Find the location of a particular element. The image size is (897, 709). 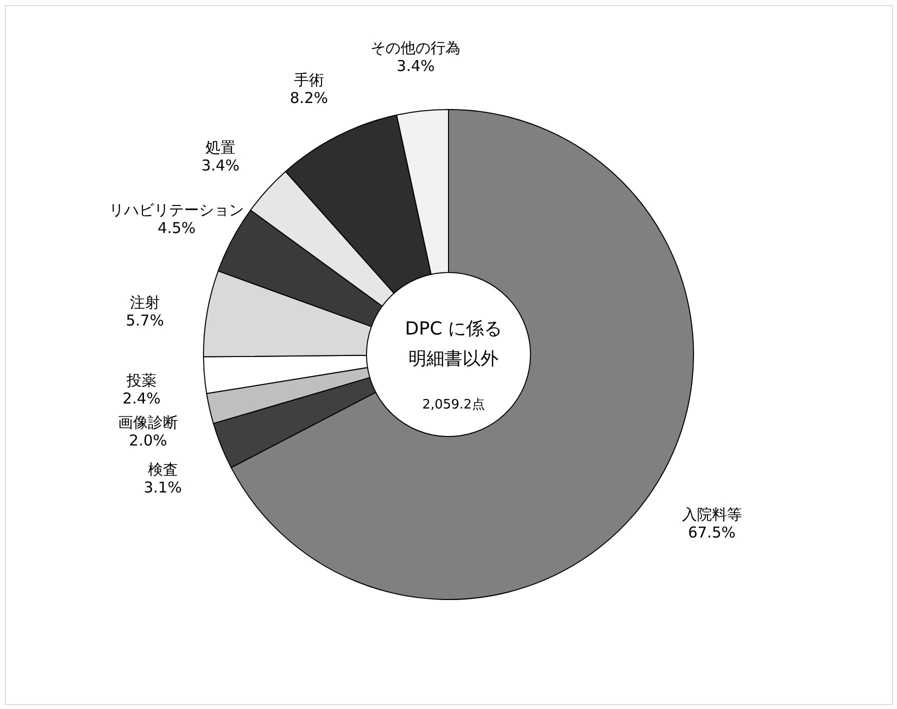

data-label: 67.5% is located at coordinates (712, 532).